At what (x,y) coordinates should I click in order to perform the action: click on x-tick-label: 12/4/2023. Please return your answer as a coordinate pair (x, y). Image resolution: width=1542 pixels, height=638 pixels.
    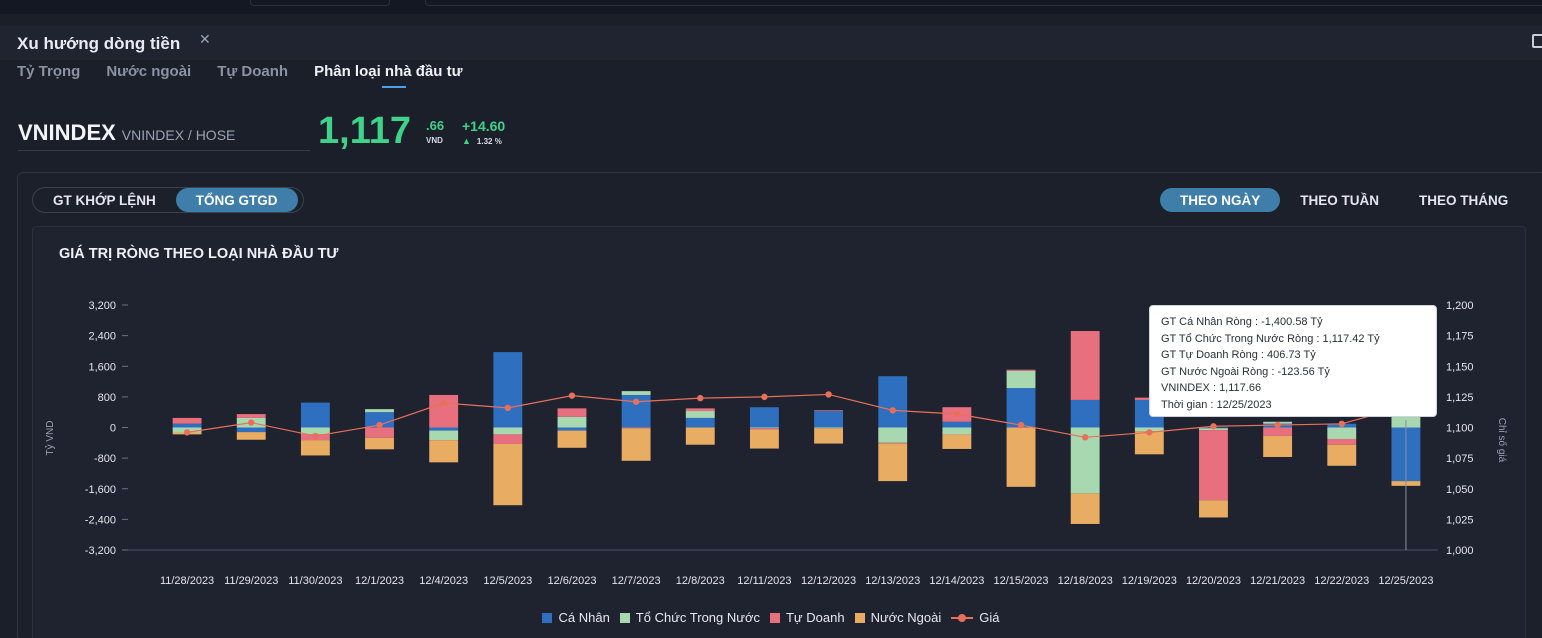
    Looking at the image, I should click on (443, 581).